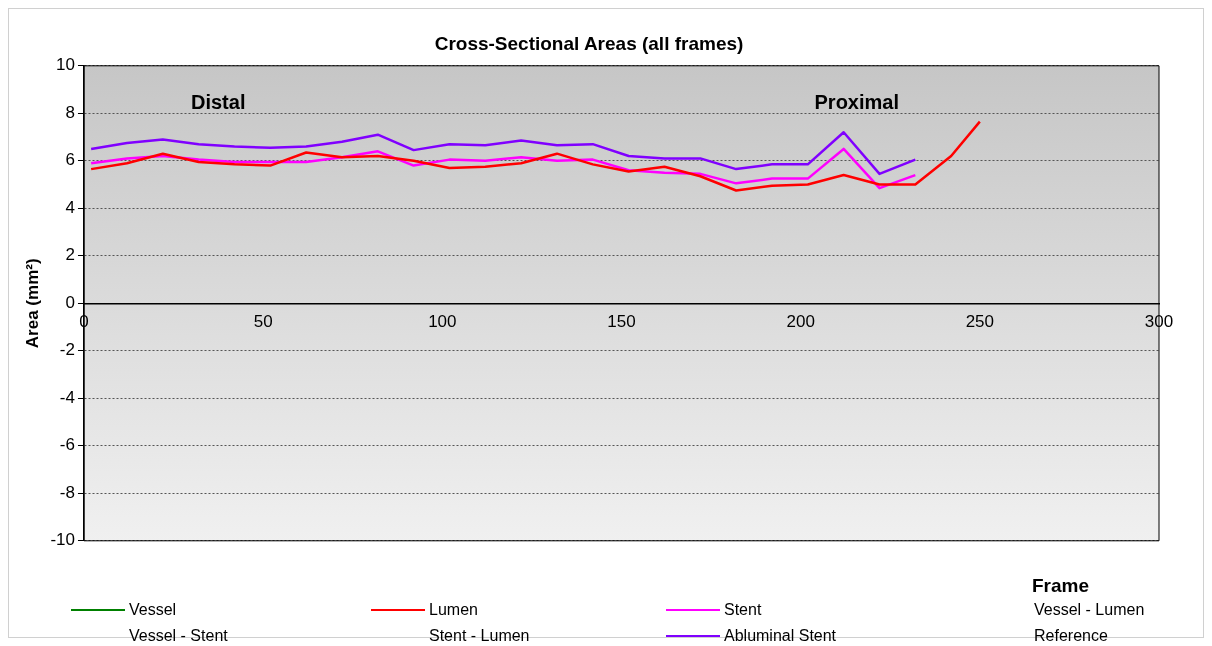 Image resolution: width=1212 pixels, height=646 pixels. I want to click on y-tick-label: 10, so click(65, 65).